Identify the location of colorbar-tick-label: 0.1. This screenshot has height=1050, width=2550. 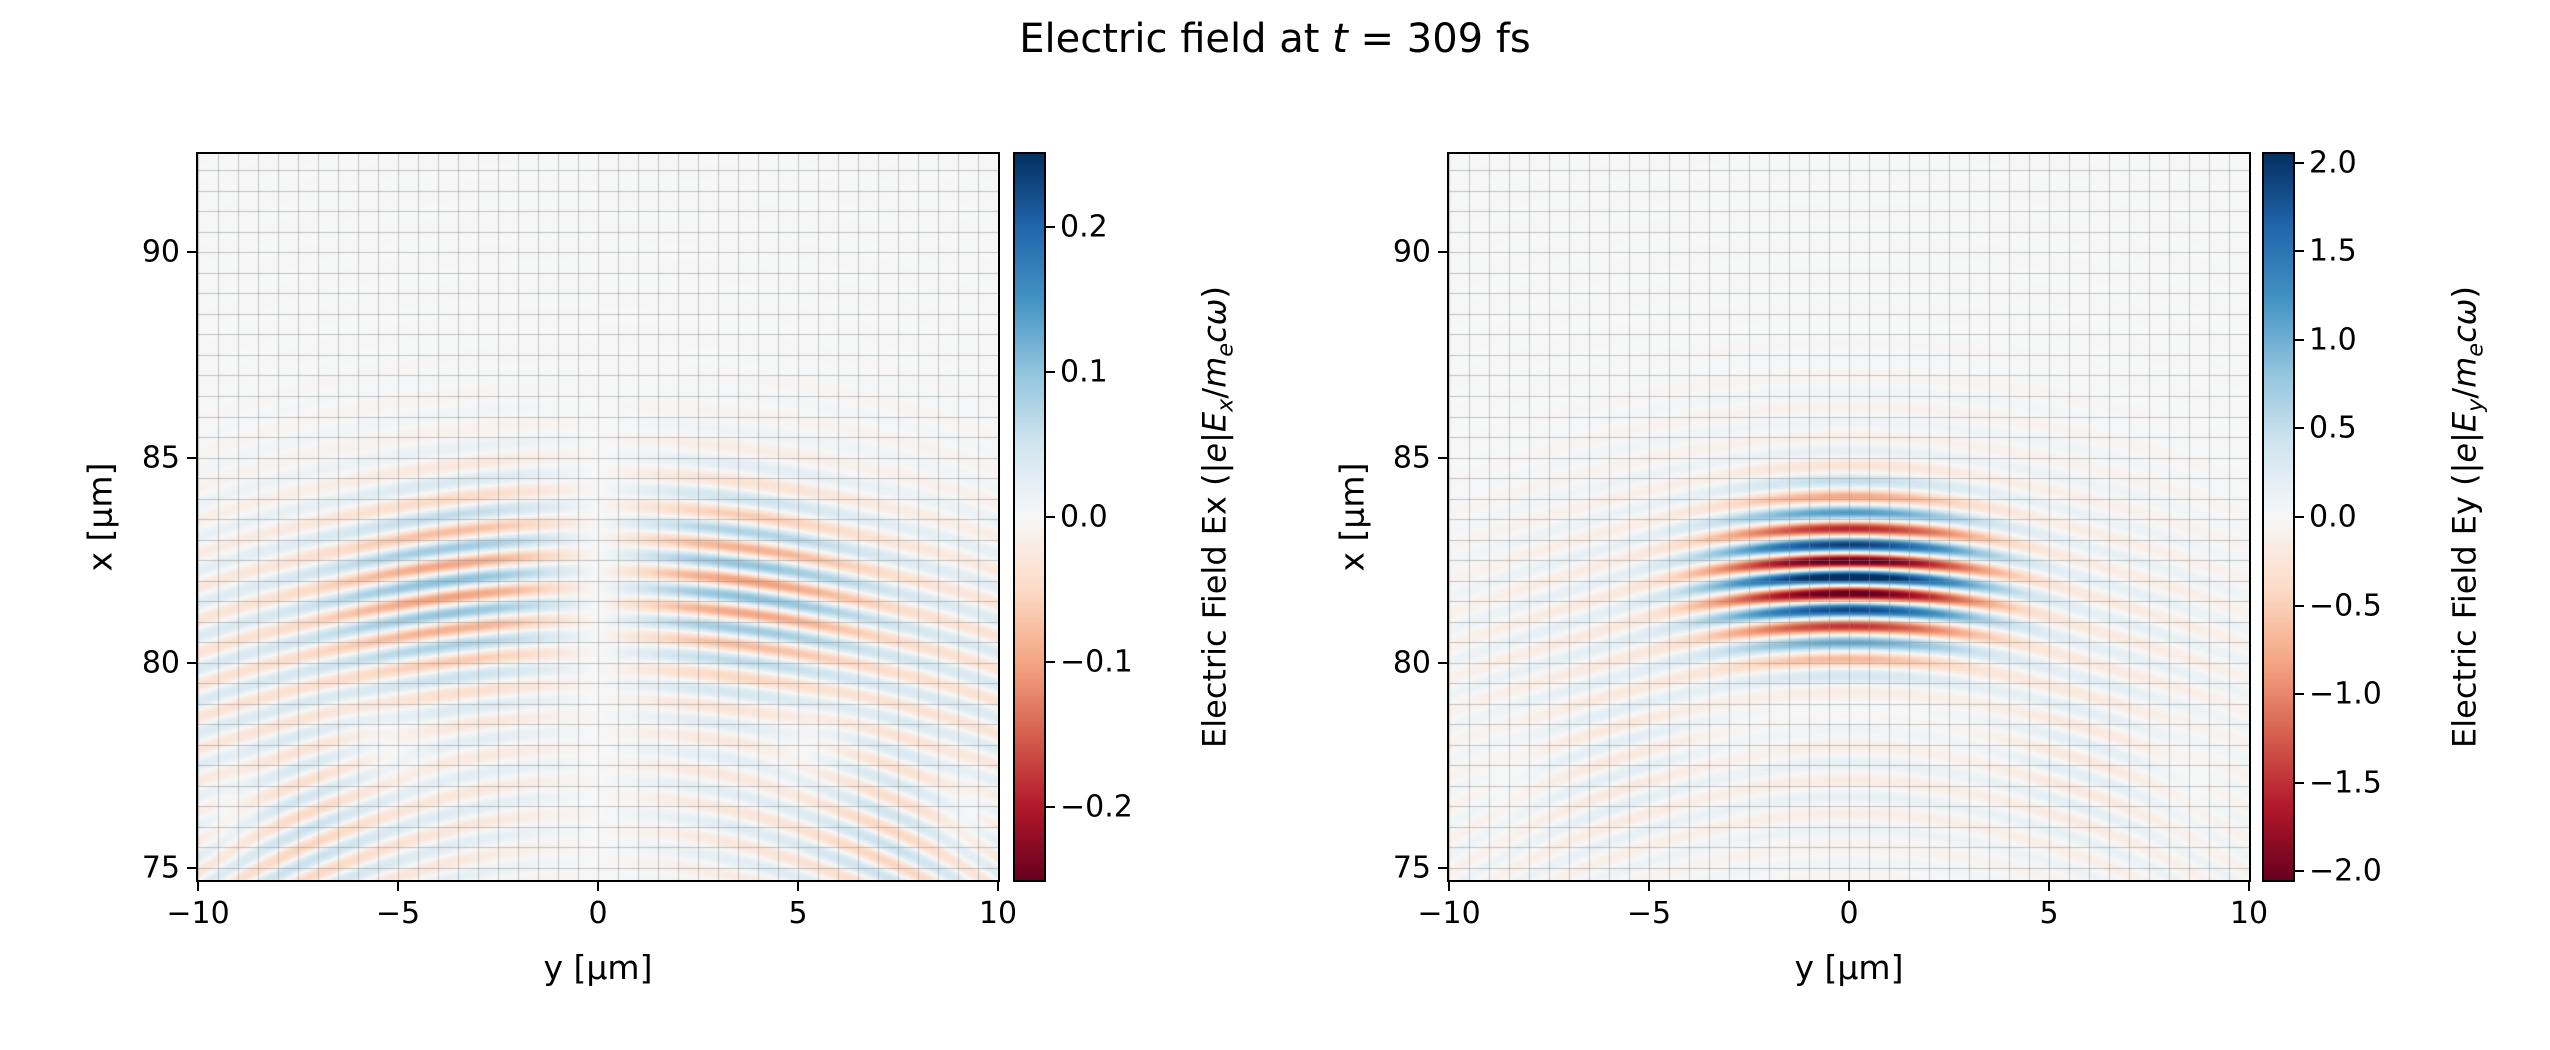
(1084, 372).